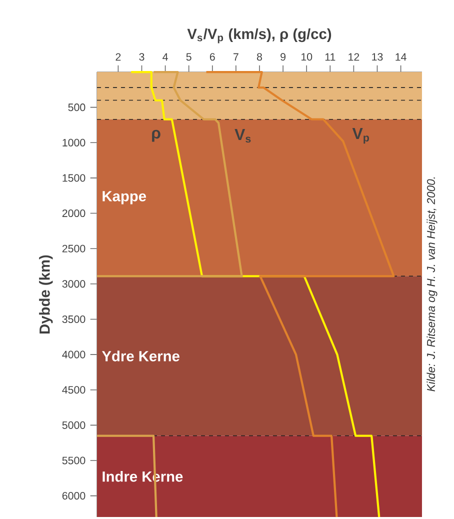 This screenshot has width=454, height=519. What do you see at coordinates (242, 136) in the screenshot?
I see `series-label: V$_{s}$` at bounding box center [242, 136].